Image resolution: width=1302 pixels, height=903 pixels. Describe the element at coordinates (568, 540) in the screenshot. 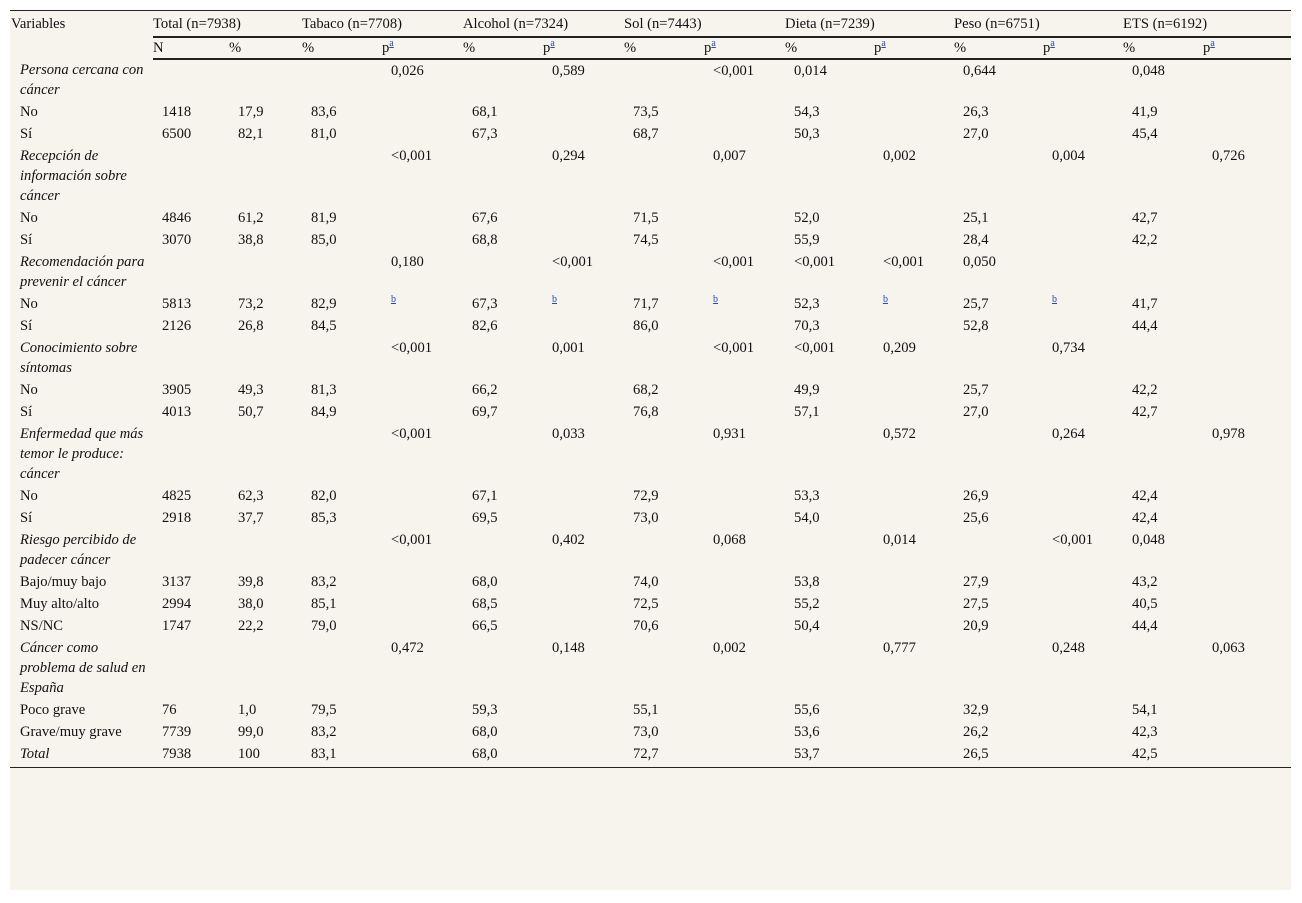

I see `p-value-cell: 0,402` at that location.